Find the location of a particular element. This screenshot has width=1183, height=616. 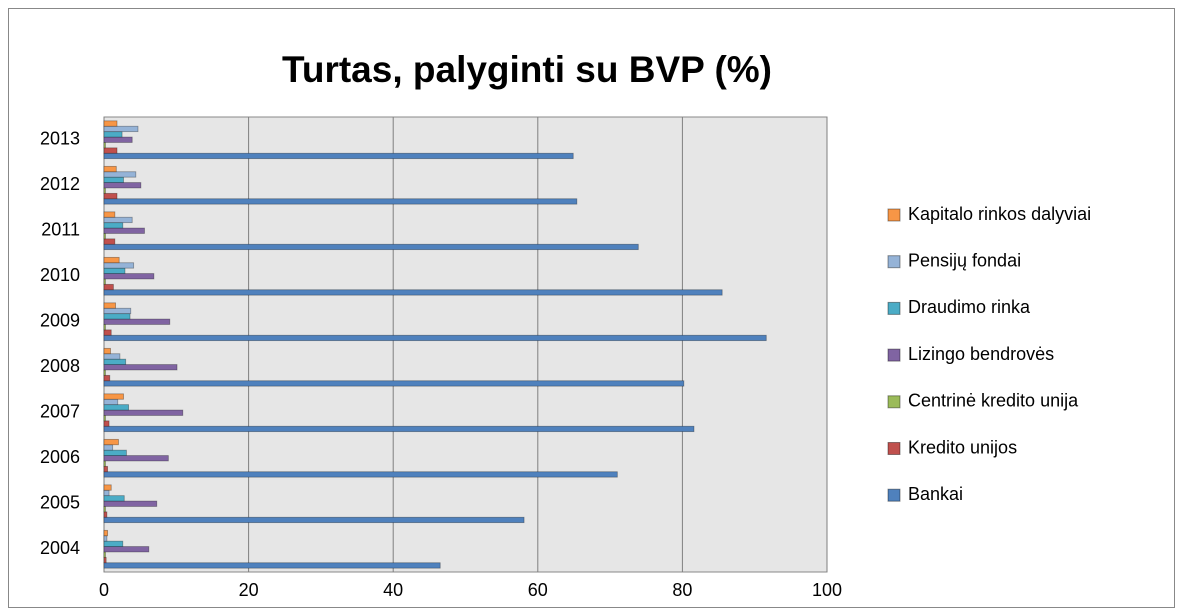

legend-label: Lizingo bendrovės is located at coordinates (981, 354).